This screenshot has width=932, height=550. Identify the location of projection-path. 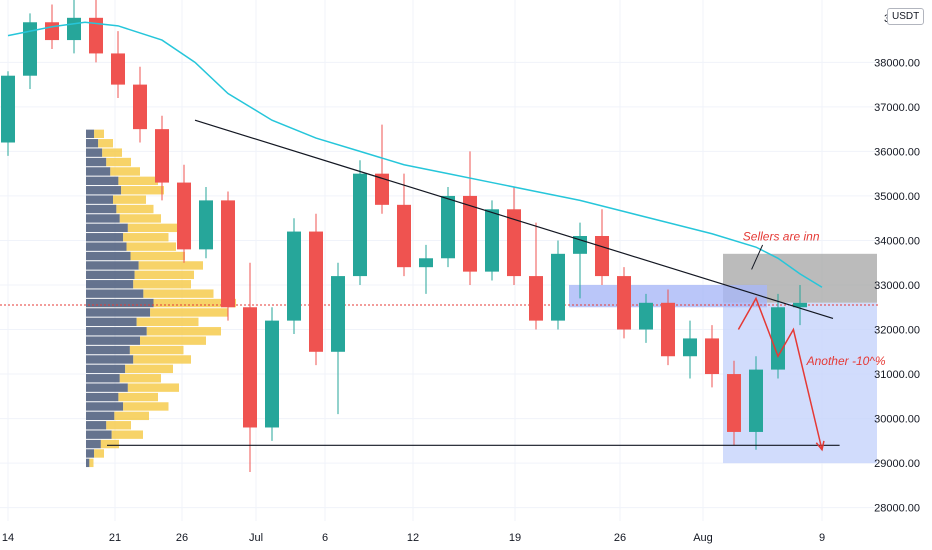
(780, 373).